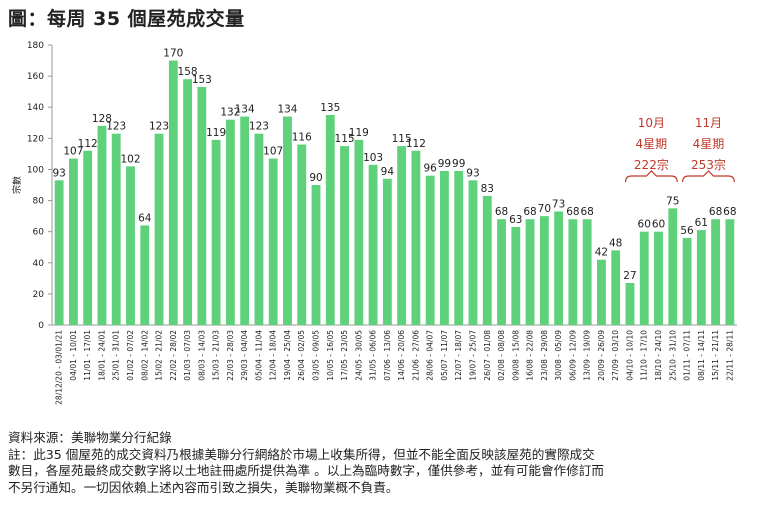 Image resolution: width=766 pixels, height=513 pixels. Describe the element at coordinates (629, 355) in the screenshot. I see `x-tick-label: 04/10 - 10/10` at that location.